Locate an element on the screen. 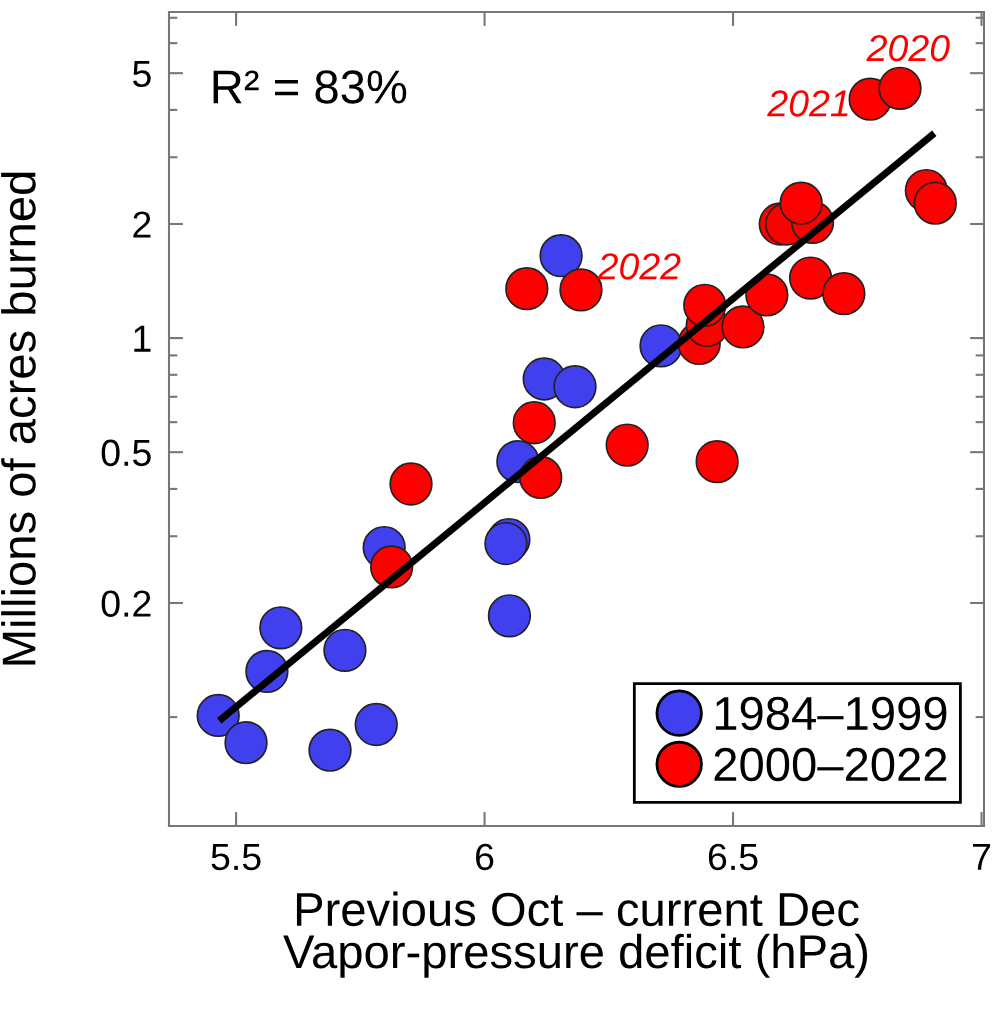  y-tick-label: 1 is located at coordinates (142, 338).